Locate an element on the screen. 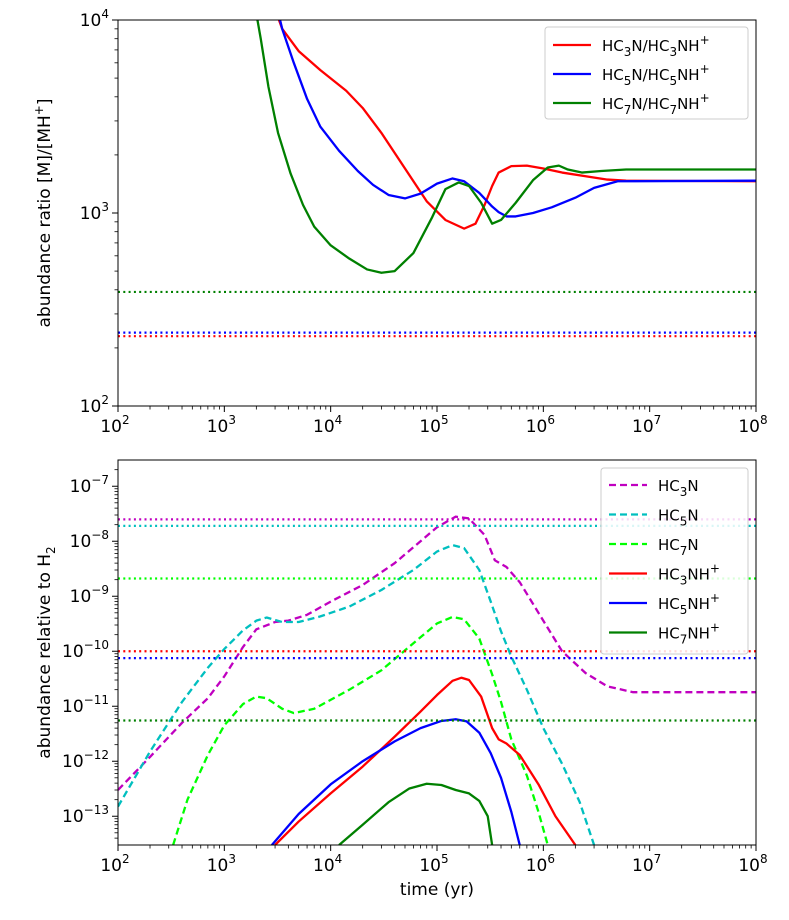 This screenshot has width=789, height=920. legend-label: HC3NH+ is located at coordinates (689, 575).